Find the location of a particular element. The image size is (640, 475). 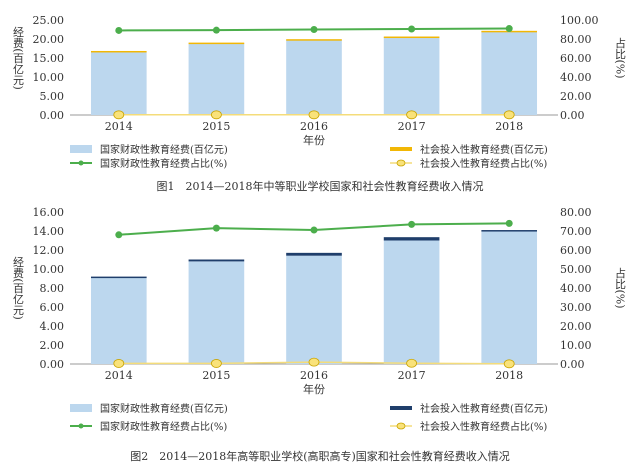

y-tick-label: 8.00 is located at coordinates (52, 288).